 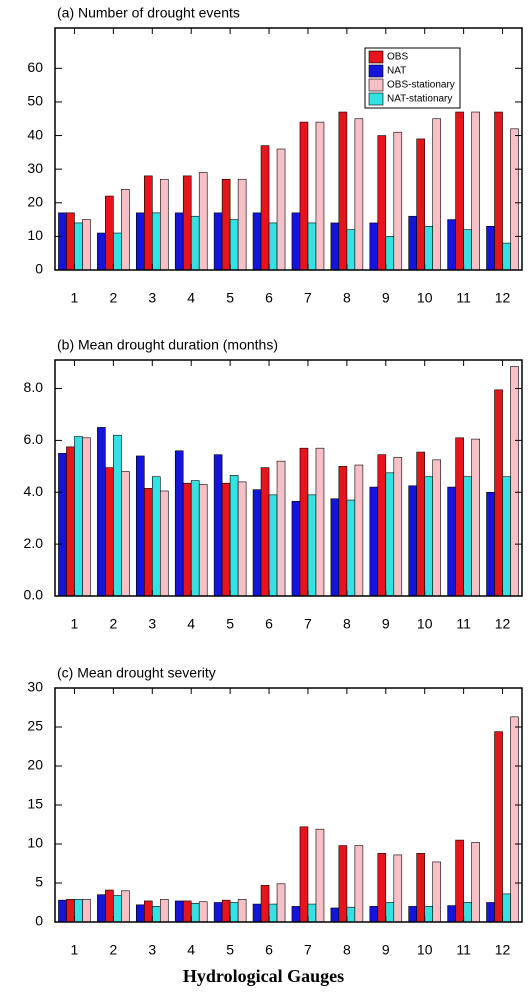 I want to click on y-tick-label: 30, so click(x=35, y=687).